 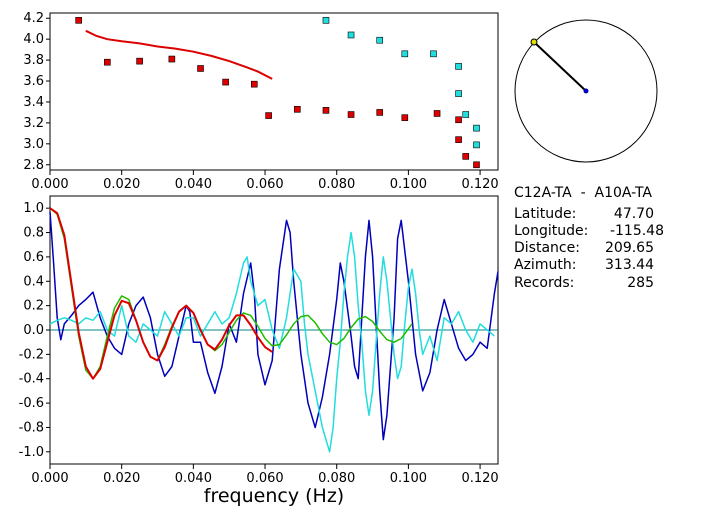 What do you see at coordinates (193, 184) in the screenshot?
I see `disp-x-tick-label: 0.040` at bounding box center [193, 184].